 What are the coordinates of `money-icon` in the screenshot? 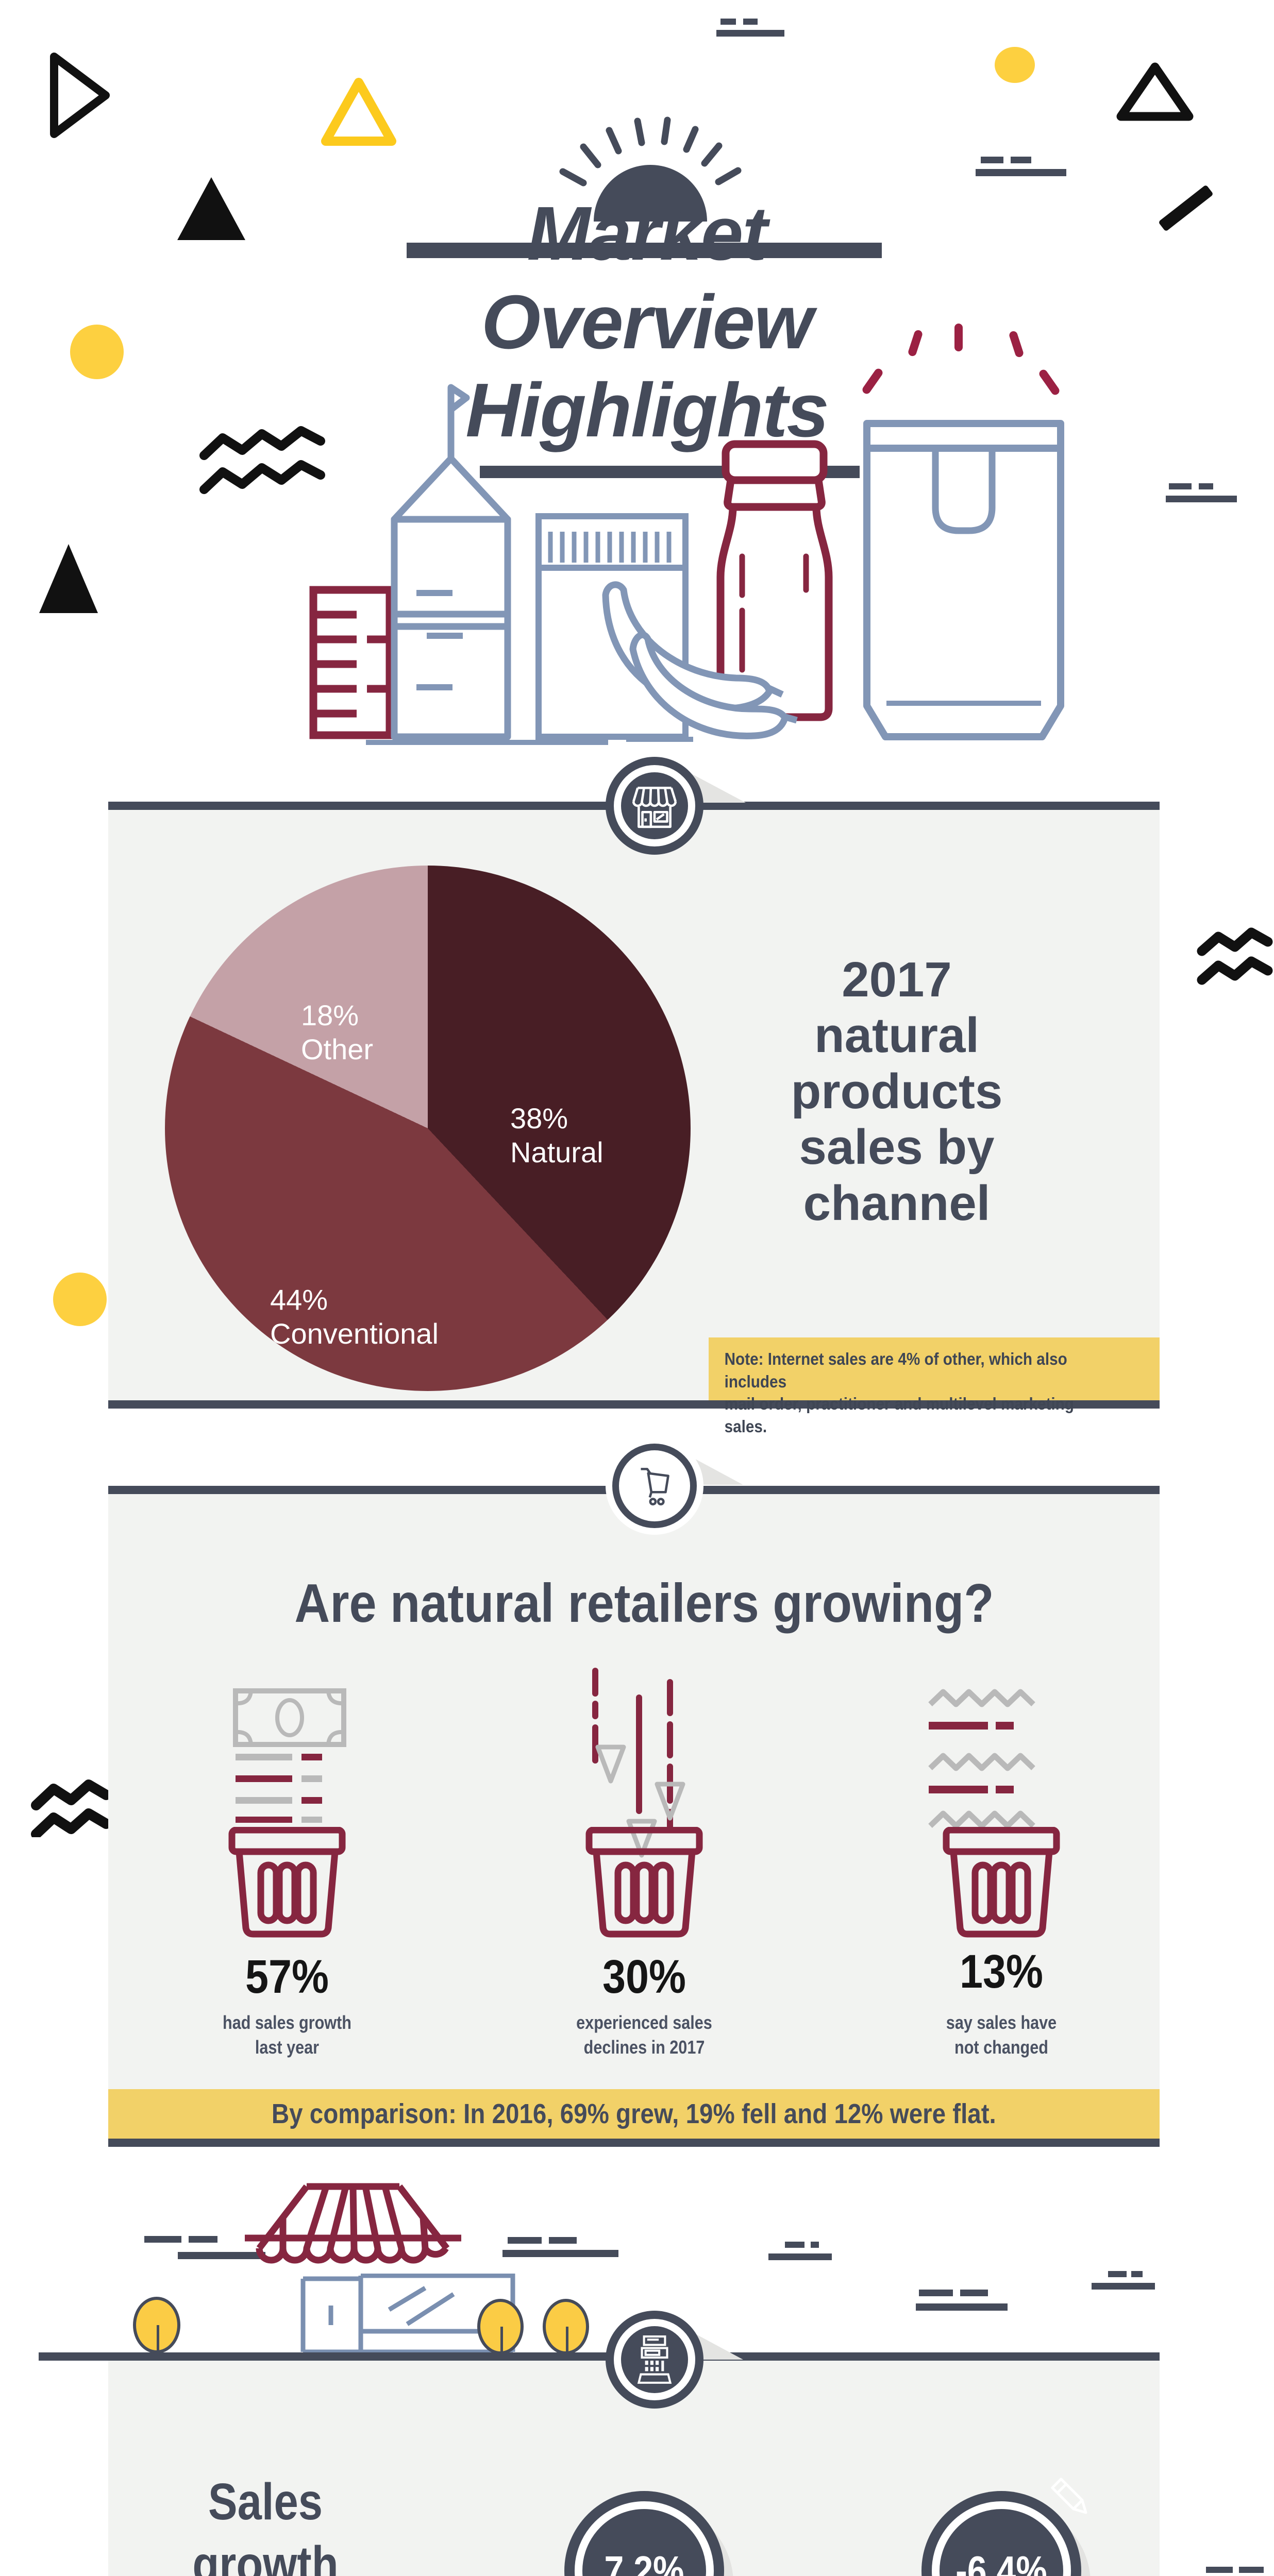 It's located at (289, 1755).